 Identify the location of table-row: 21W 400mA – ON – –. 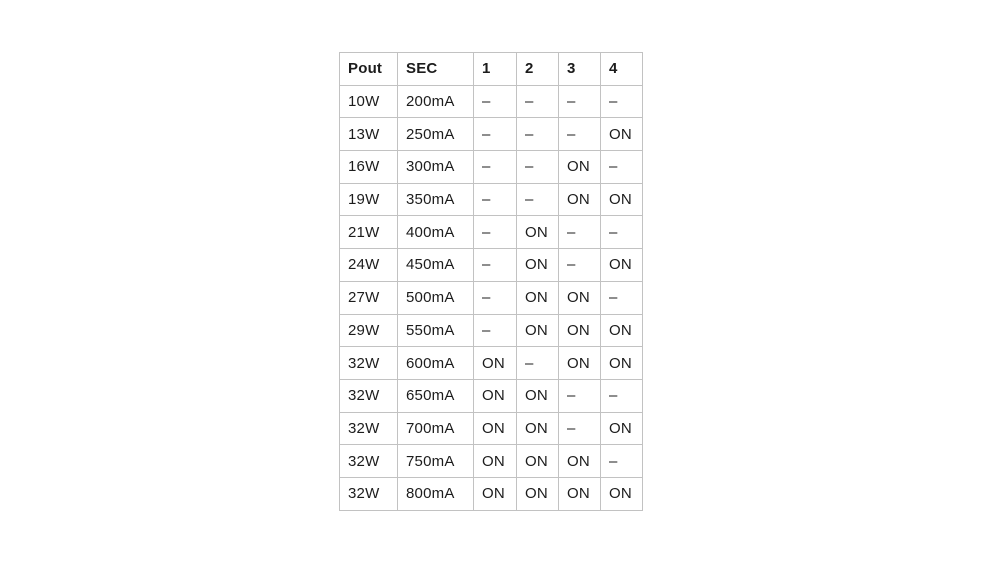
(491, 232).